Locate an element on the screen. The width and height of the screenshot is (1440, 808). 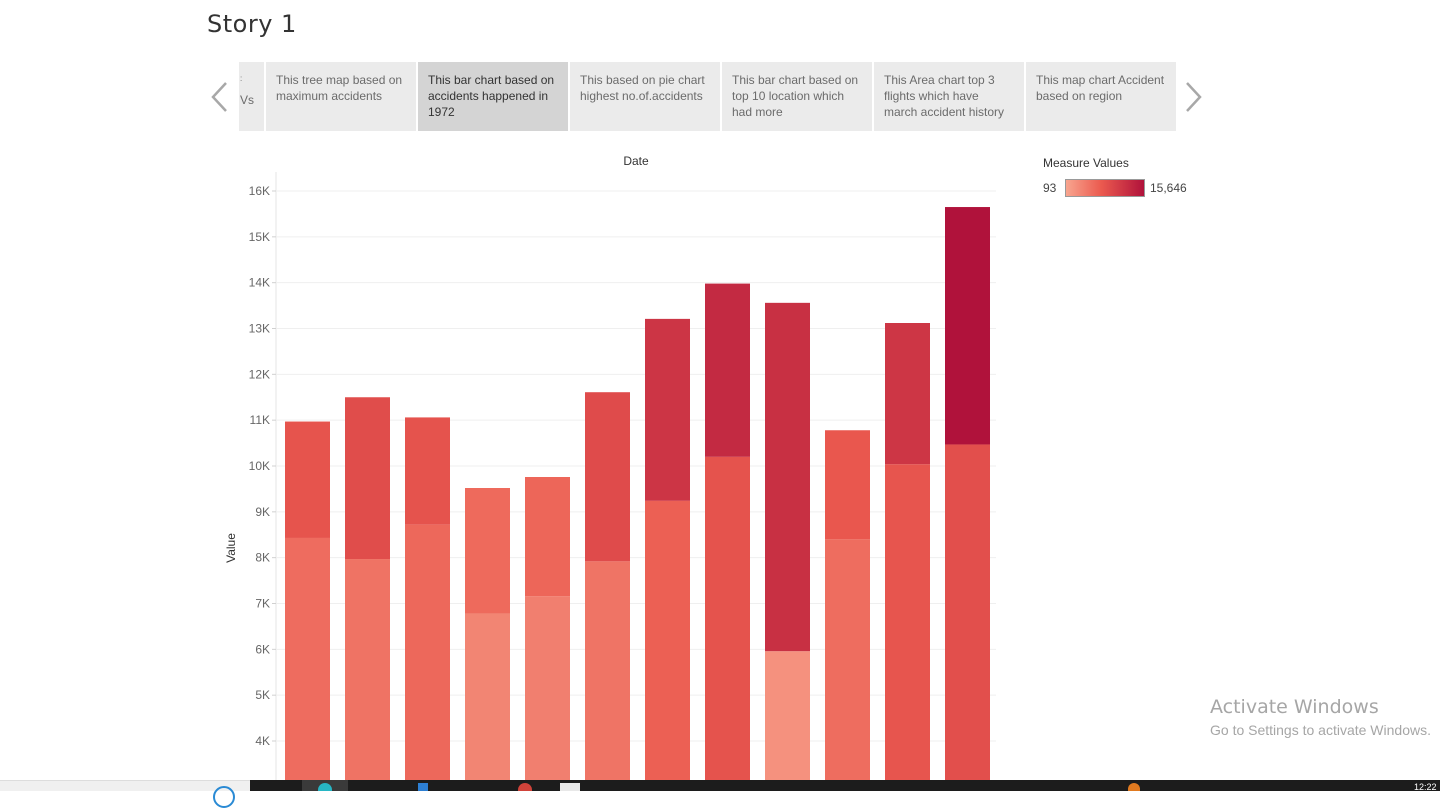
y-tick-label: 11K is located at coordinates (260, 420).